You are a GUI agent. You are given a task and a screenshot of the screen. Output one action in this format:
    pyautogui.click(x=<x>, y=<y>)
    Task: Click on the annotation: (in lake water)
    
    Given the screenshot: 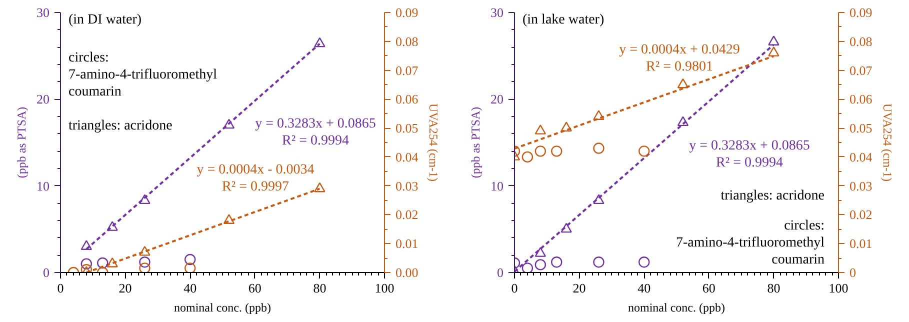 What is the action you would take?
    pyautogui.click(x=563, y=20)
    